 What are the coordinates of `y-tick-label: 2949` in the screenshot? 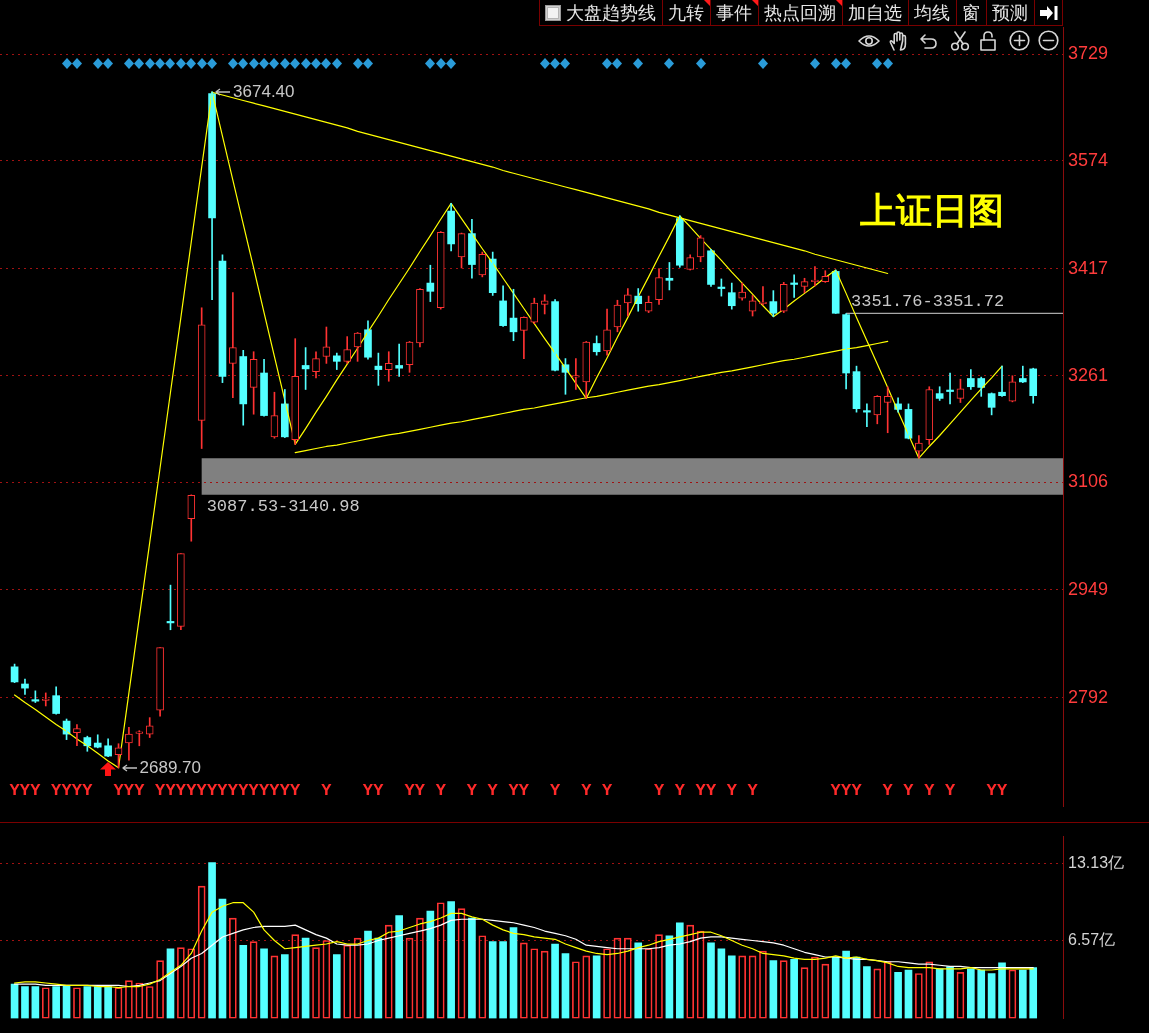 It's located at (1088, 588).